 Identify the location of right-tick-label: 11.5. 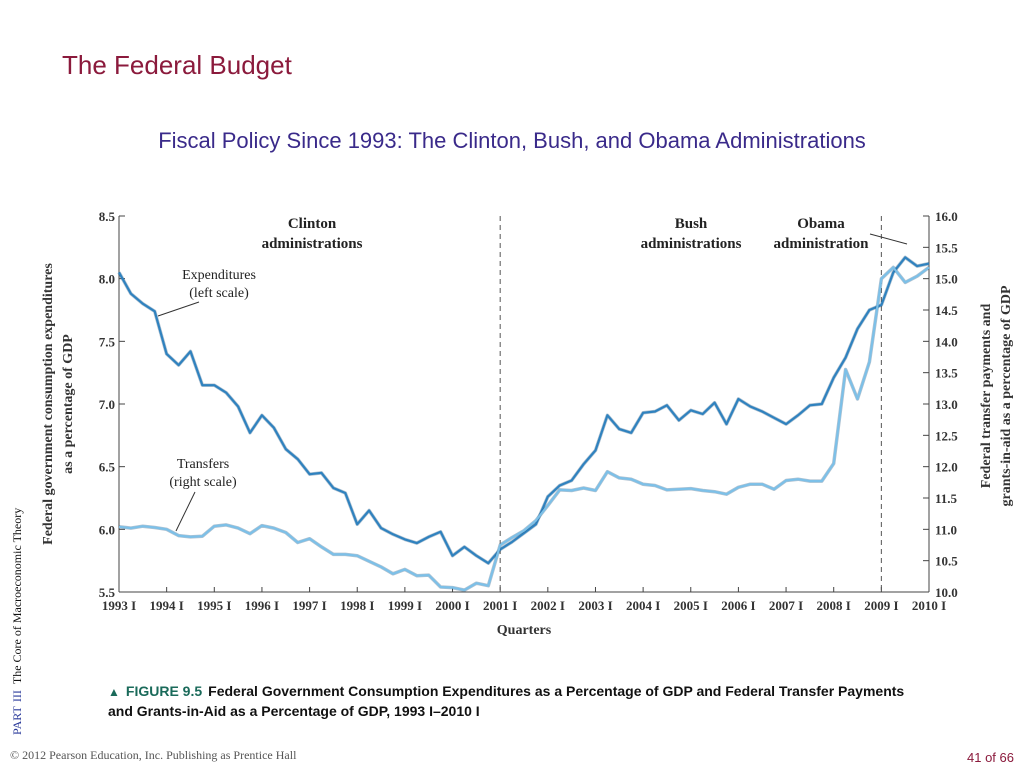
(946, 498).